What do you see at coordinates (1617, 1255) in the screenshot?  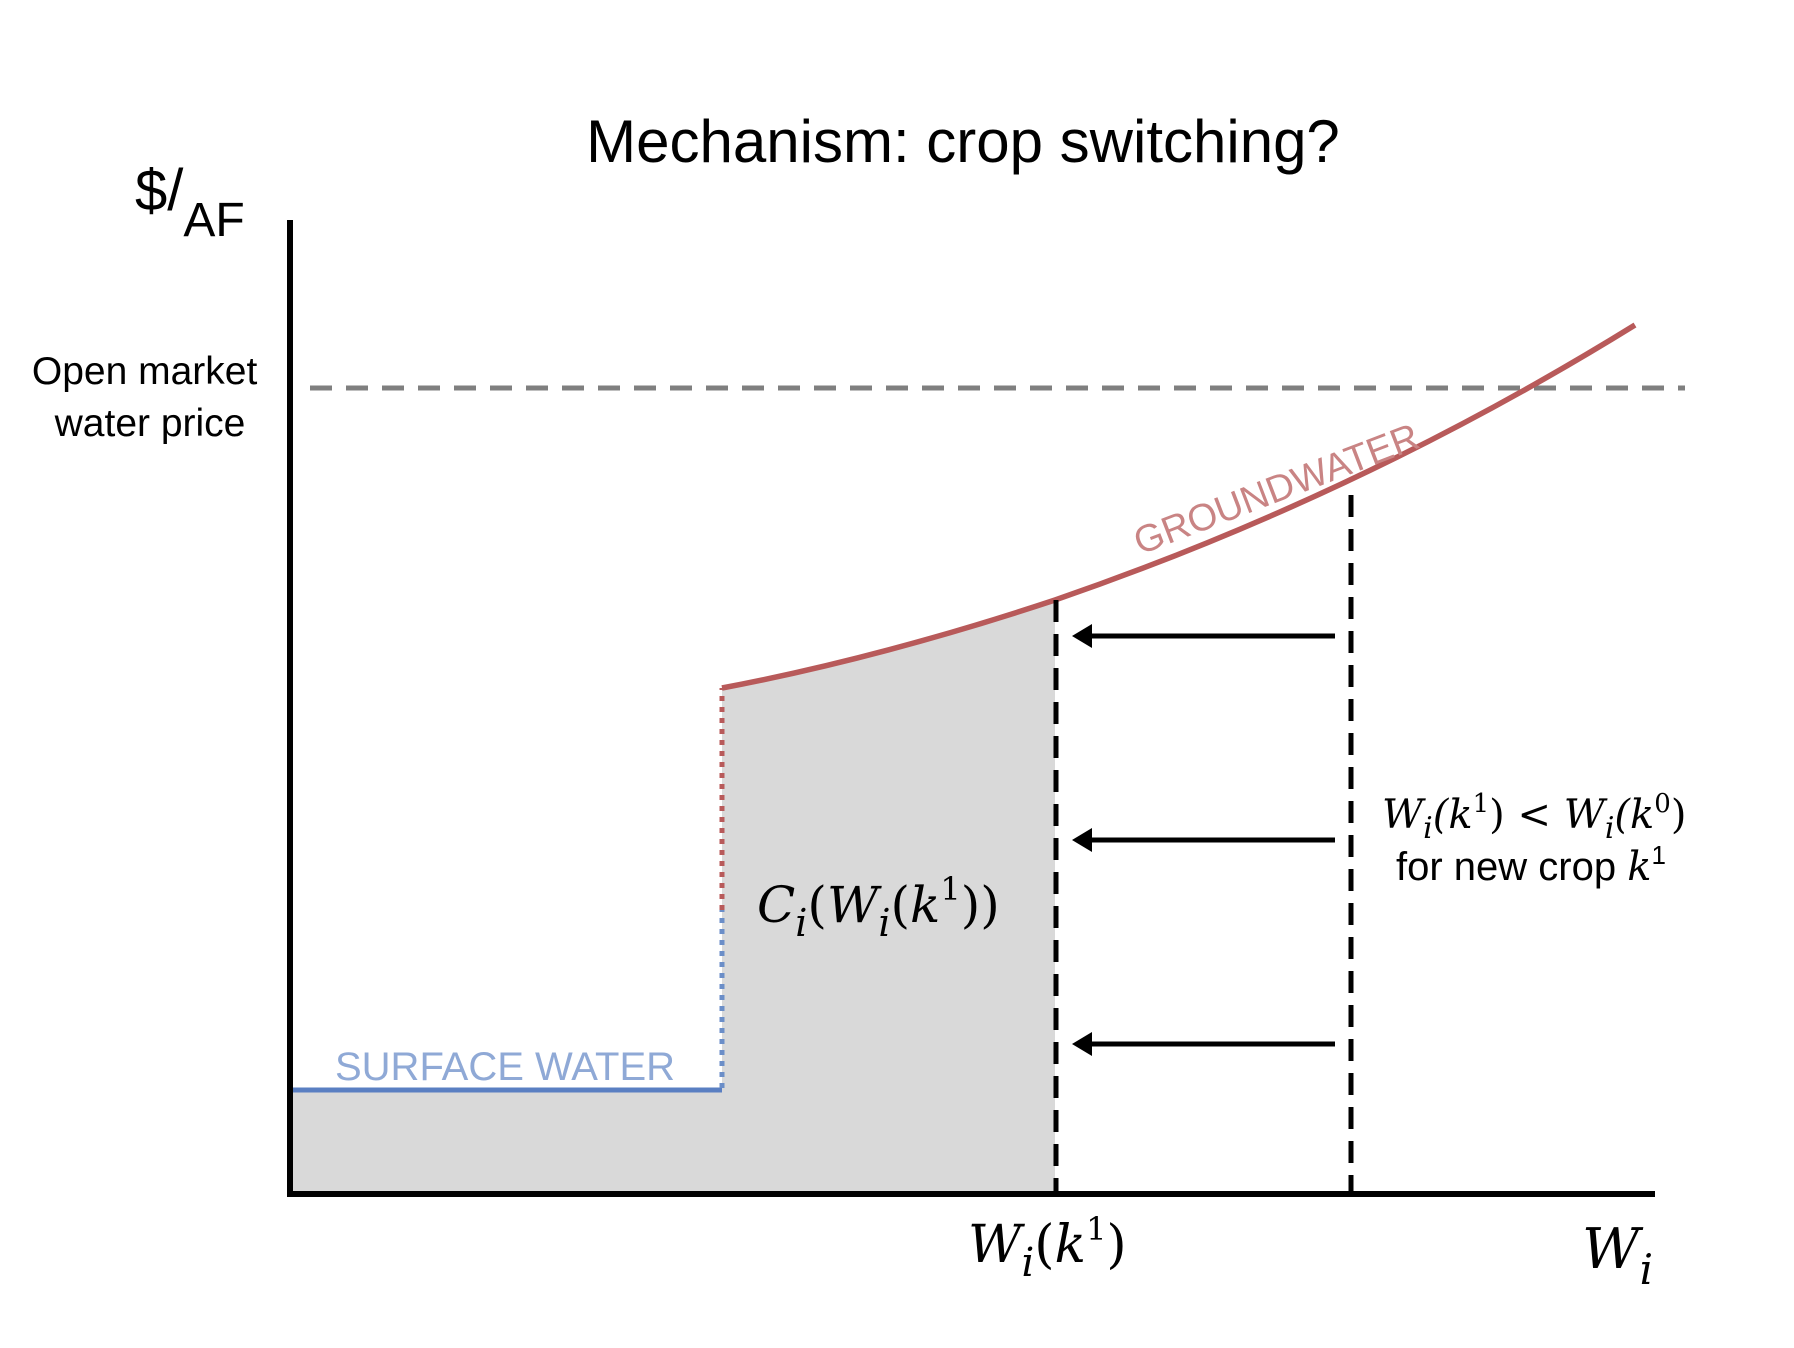 I see `x-axis-label: Wi` at bounding box center [1617, 1255].